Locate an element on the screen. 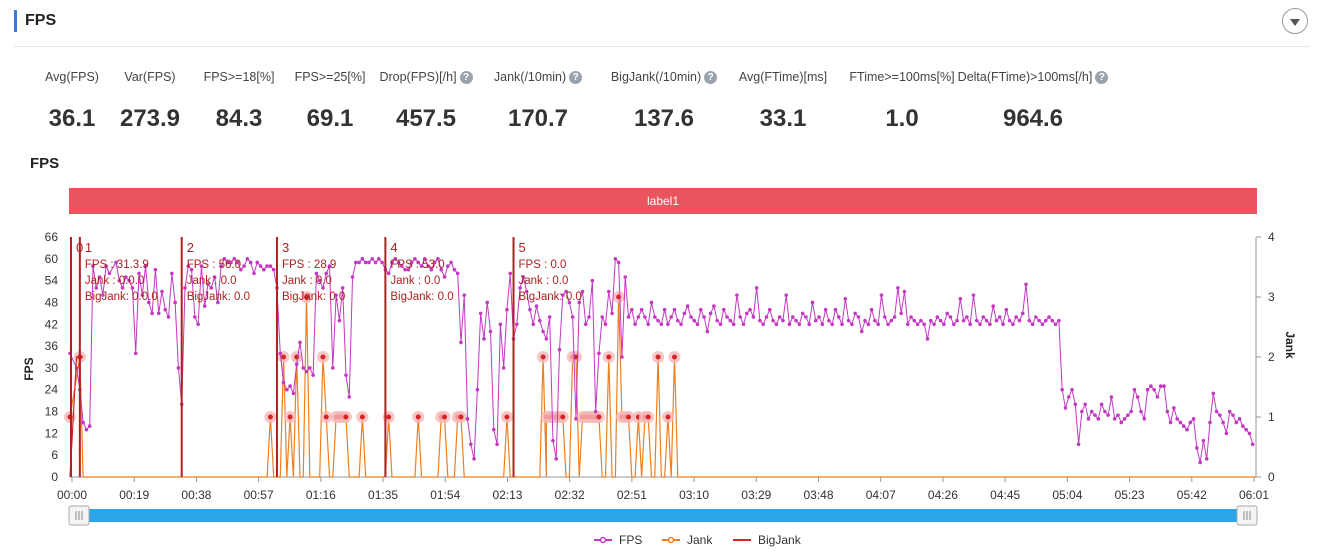  legend-item-bigjank: BigJank is located at coordinates (767, 540).